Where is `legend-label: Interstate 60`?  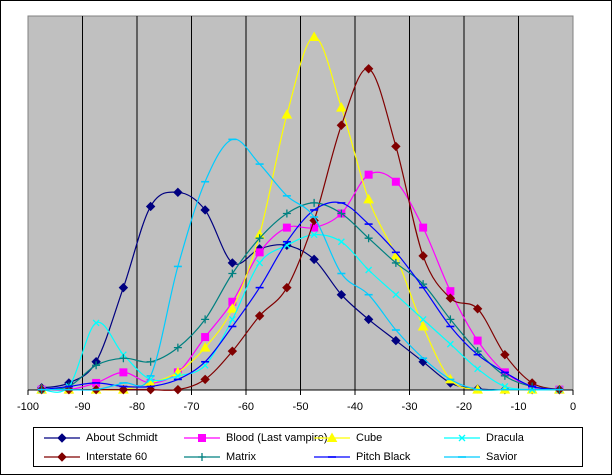 legend-label: Interstate 60 is located at coordinates (117, 457).